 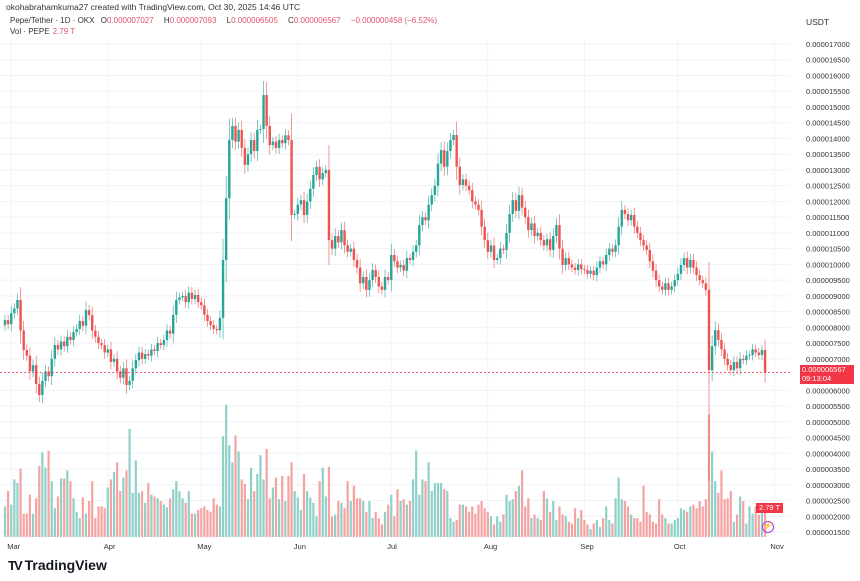 I want to click on tradingview-logo: TV TradingView, so click(x=57, y=565).